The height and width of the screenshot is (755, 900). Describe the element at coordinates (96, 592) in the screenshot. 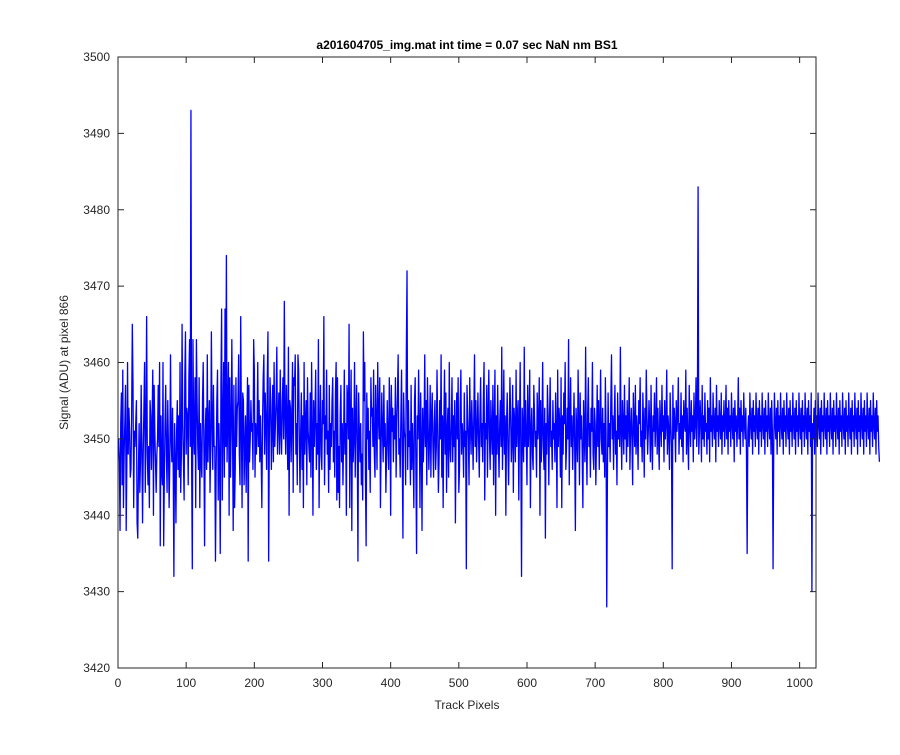

I see `y-tick-label: 3430` at that location.